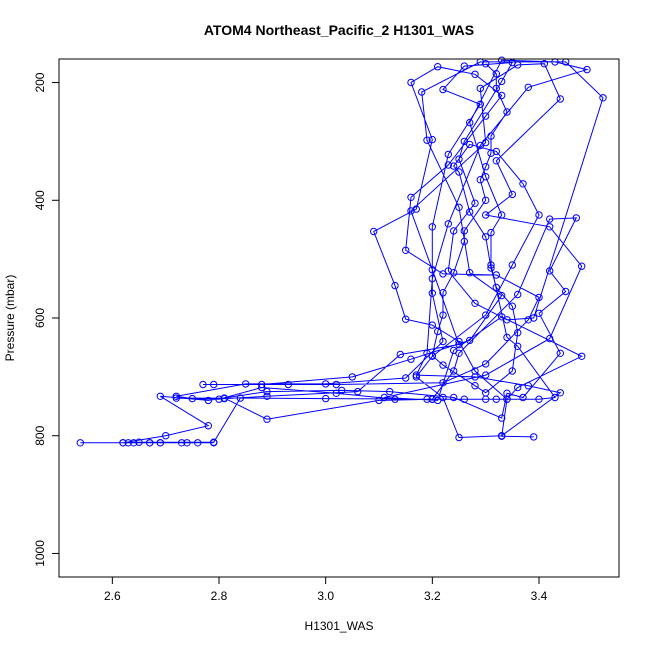 This screenshot has width=650, height=650. I want to click on x-tick-label: 2.8, so click(219, 596).